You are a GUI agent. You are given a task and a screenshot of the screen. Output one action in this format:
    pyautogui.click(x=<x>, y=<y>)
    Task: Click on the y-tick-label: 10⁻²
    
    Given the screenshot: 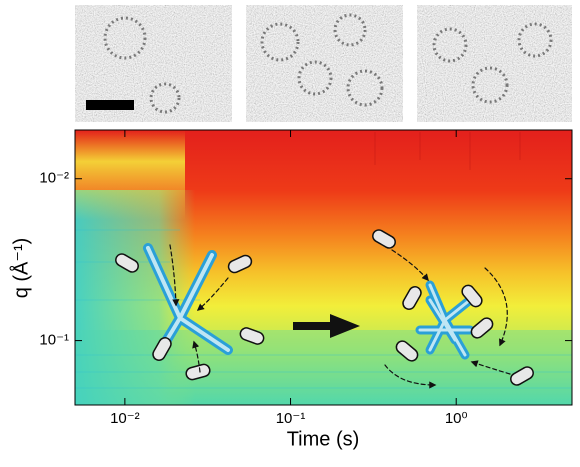 What is the action you would take?
    pyautogui.click(x=54, y=178)
    